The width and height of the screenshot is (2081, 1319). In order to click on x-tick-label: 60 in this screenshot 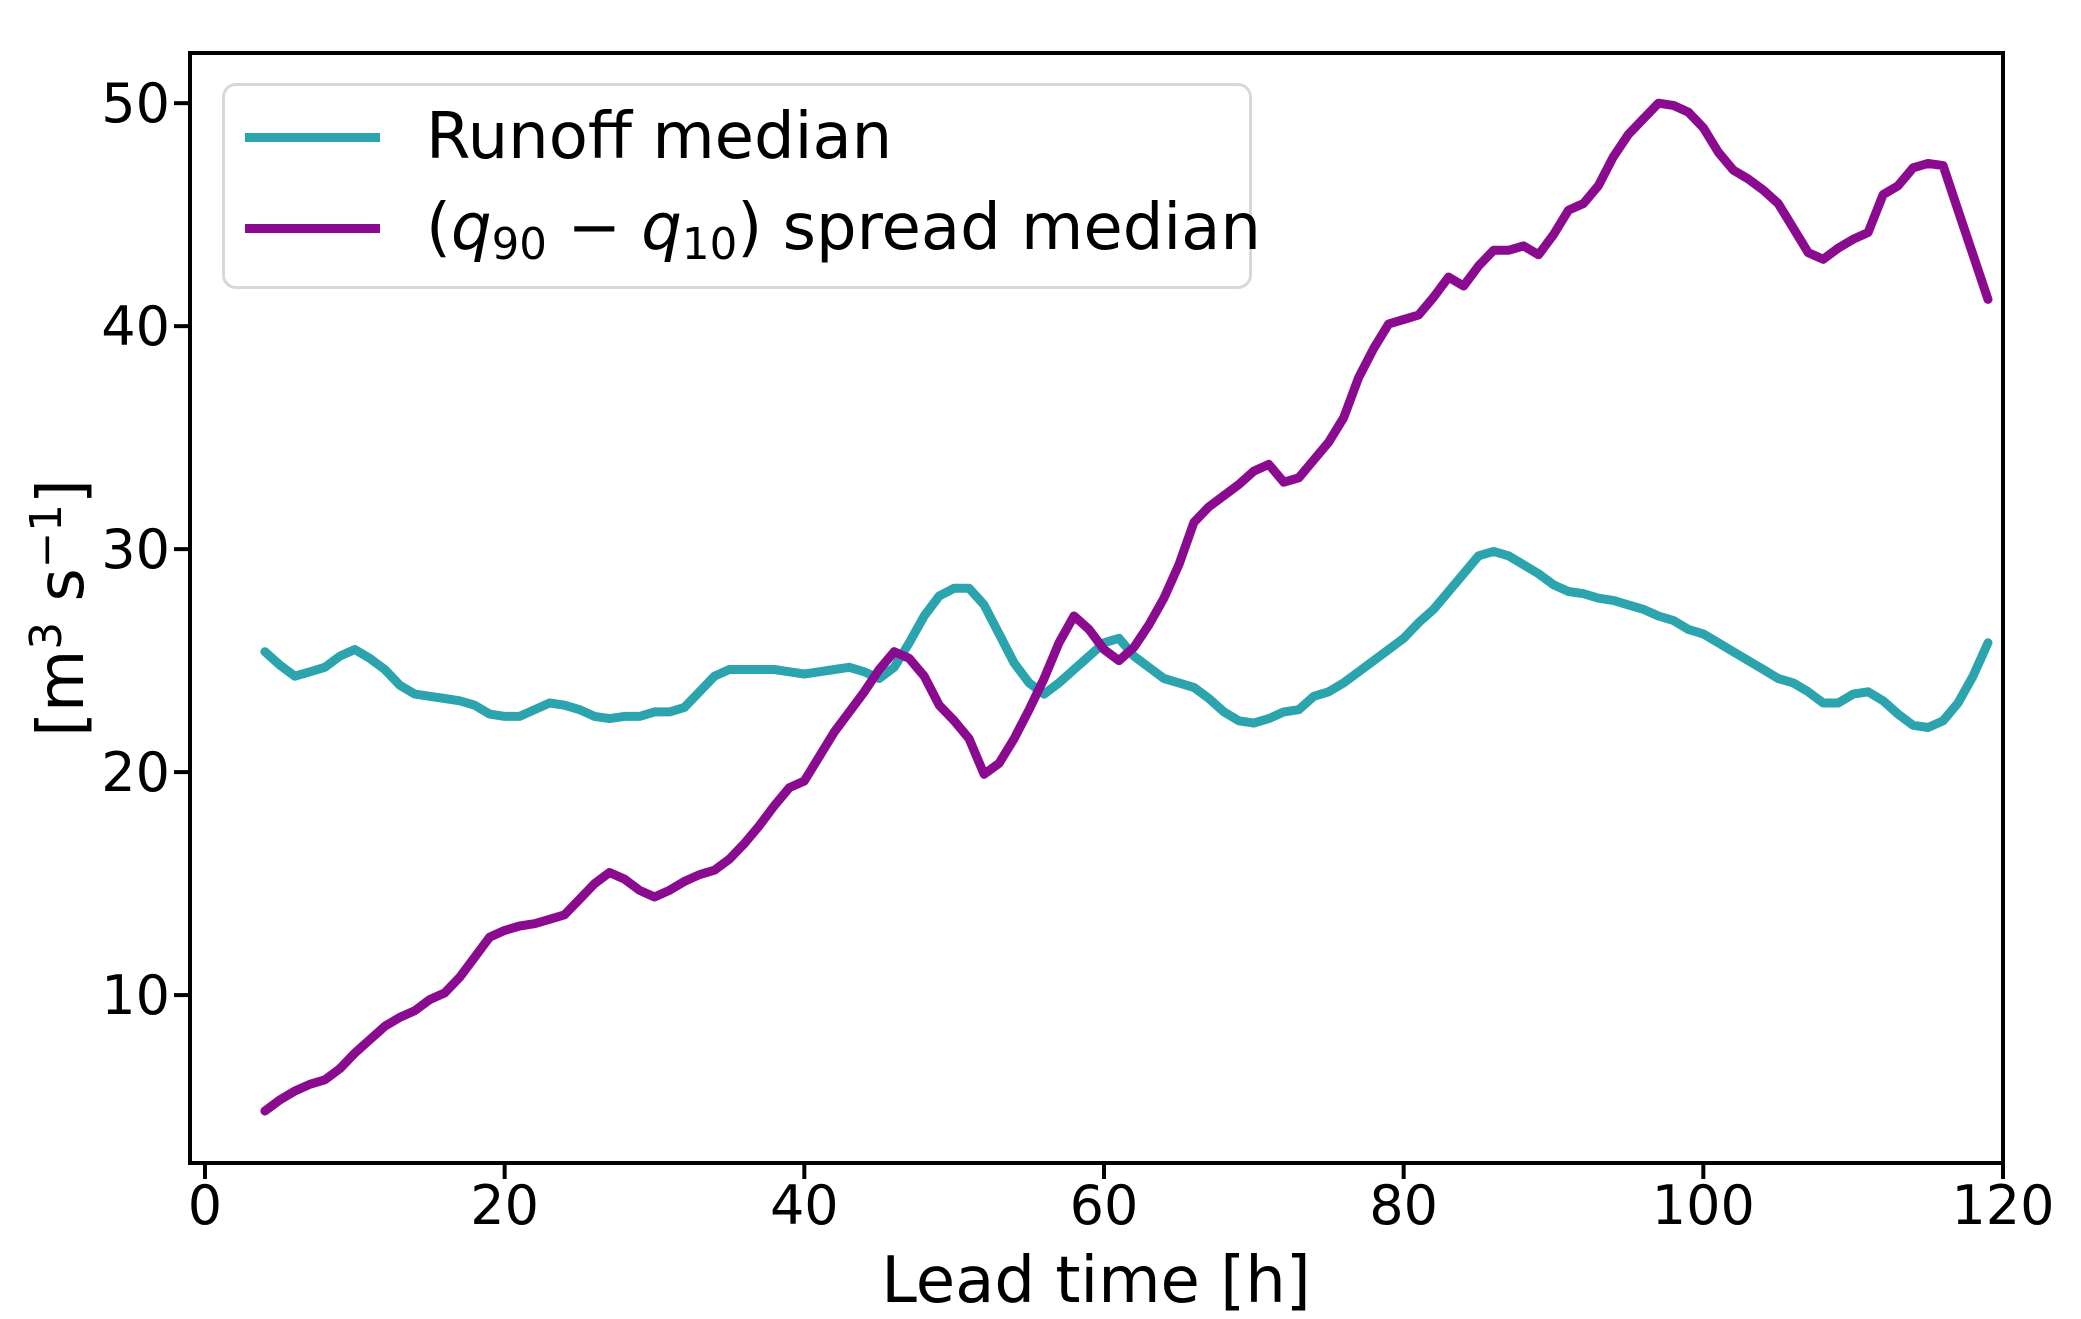, I will do `click(1104, 1205)`.